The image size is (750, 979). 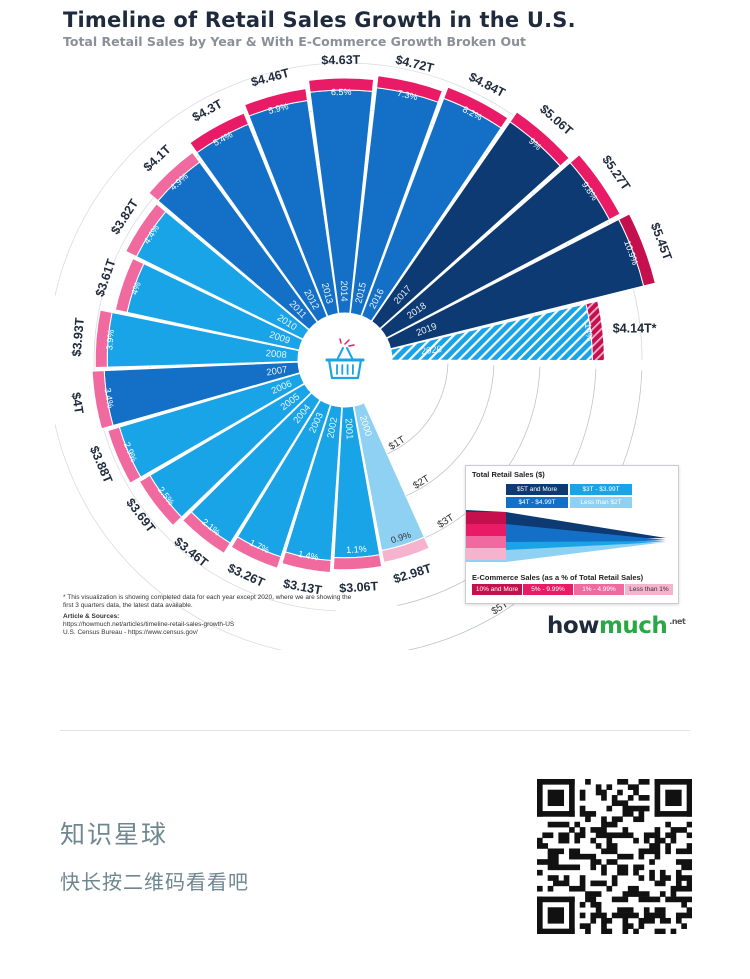 What do you see at coordinates (207, 111) in the screenshot?
I see `sales-label-2012: $4.3T` at bounding box center [207, 111].